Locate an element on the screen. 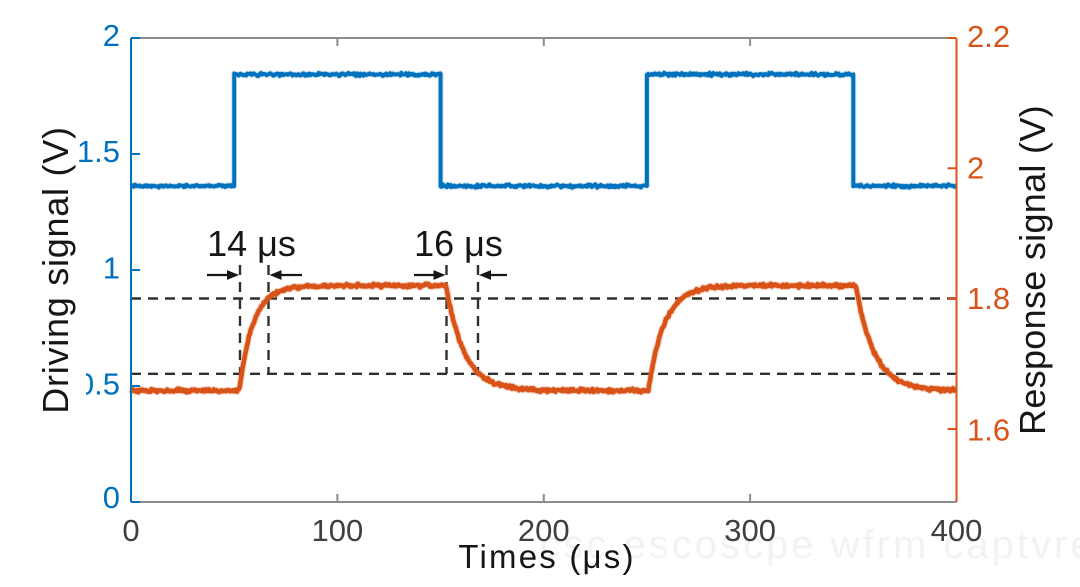  svg-text: 100 is located at coordinates (338, 530).